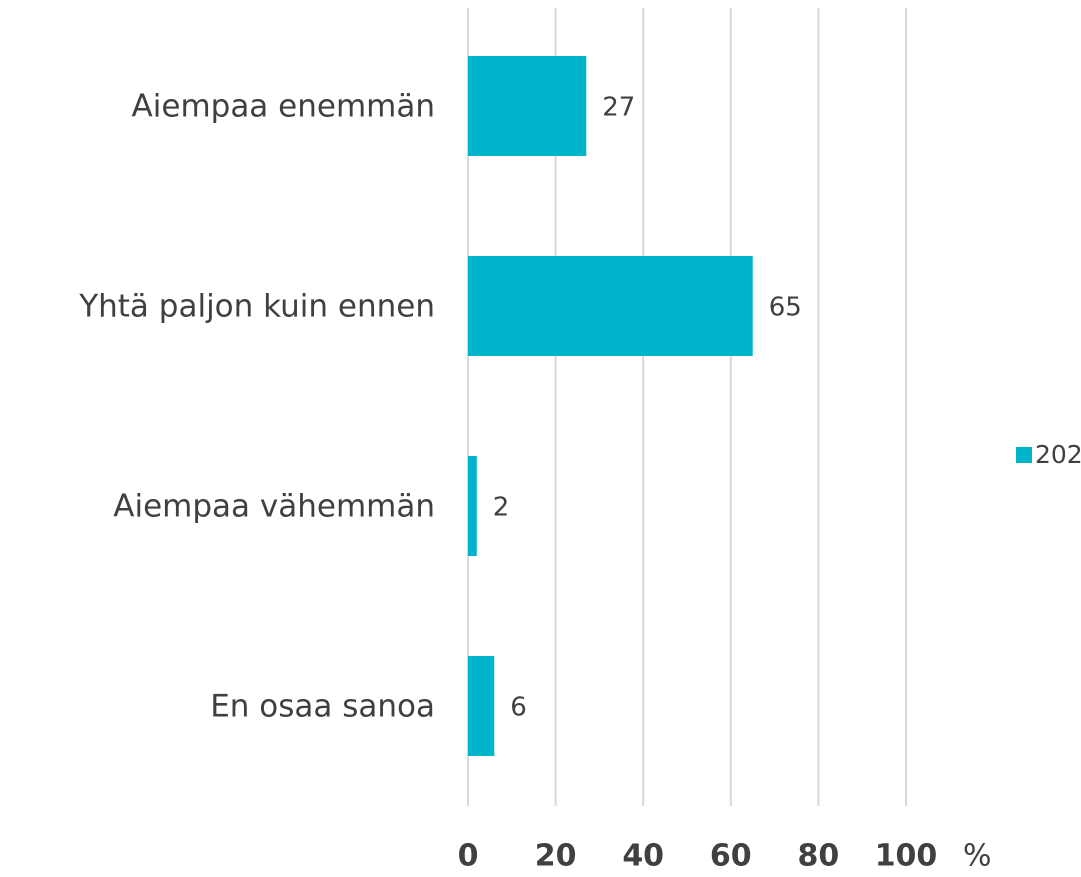  Describe the element at coordinates (274, 507) in the screenshot. I see `y-tick-label: Aiempaa vähemmän` at that location.